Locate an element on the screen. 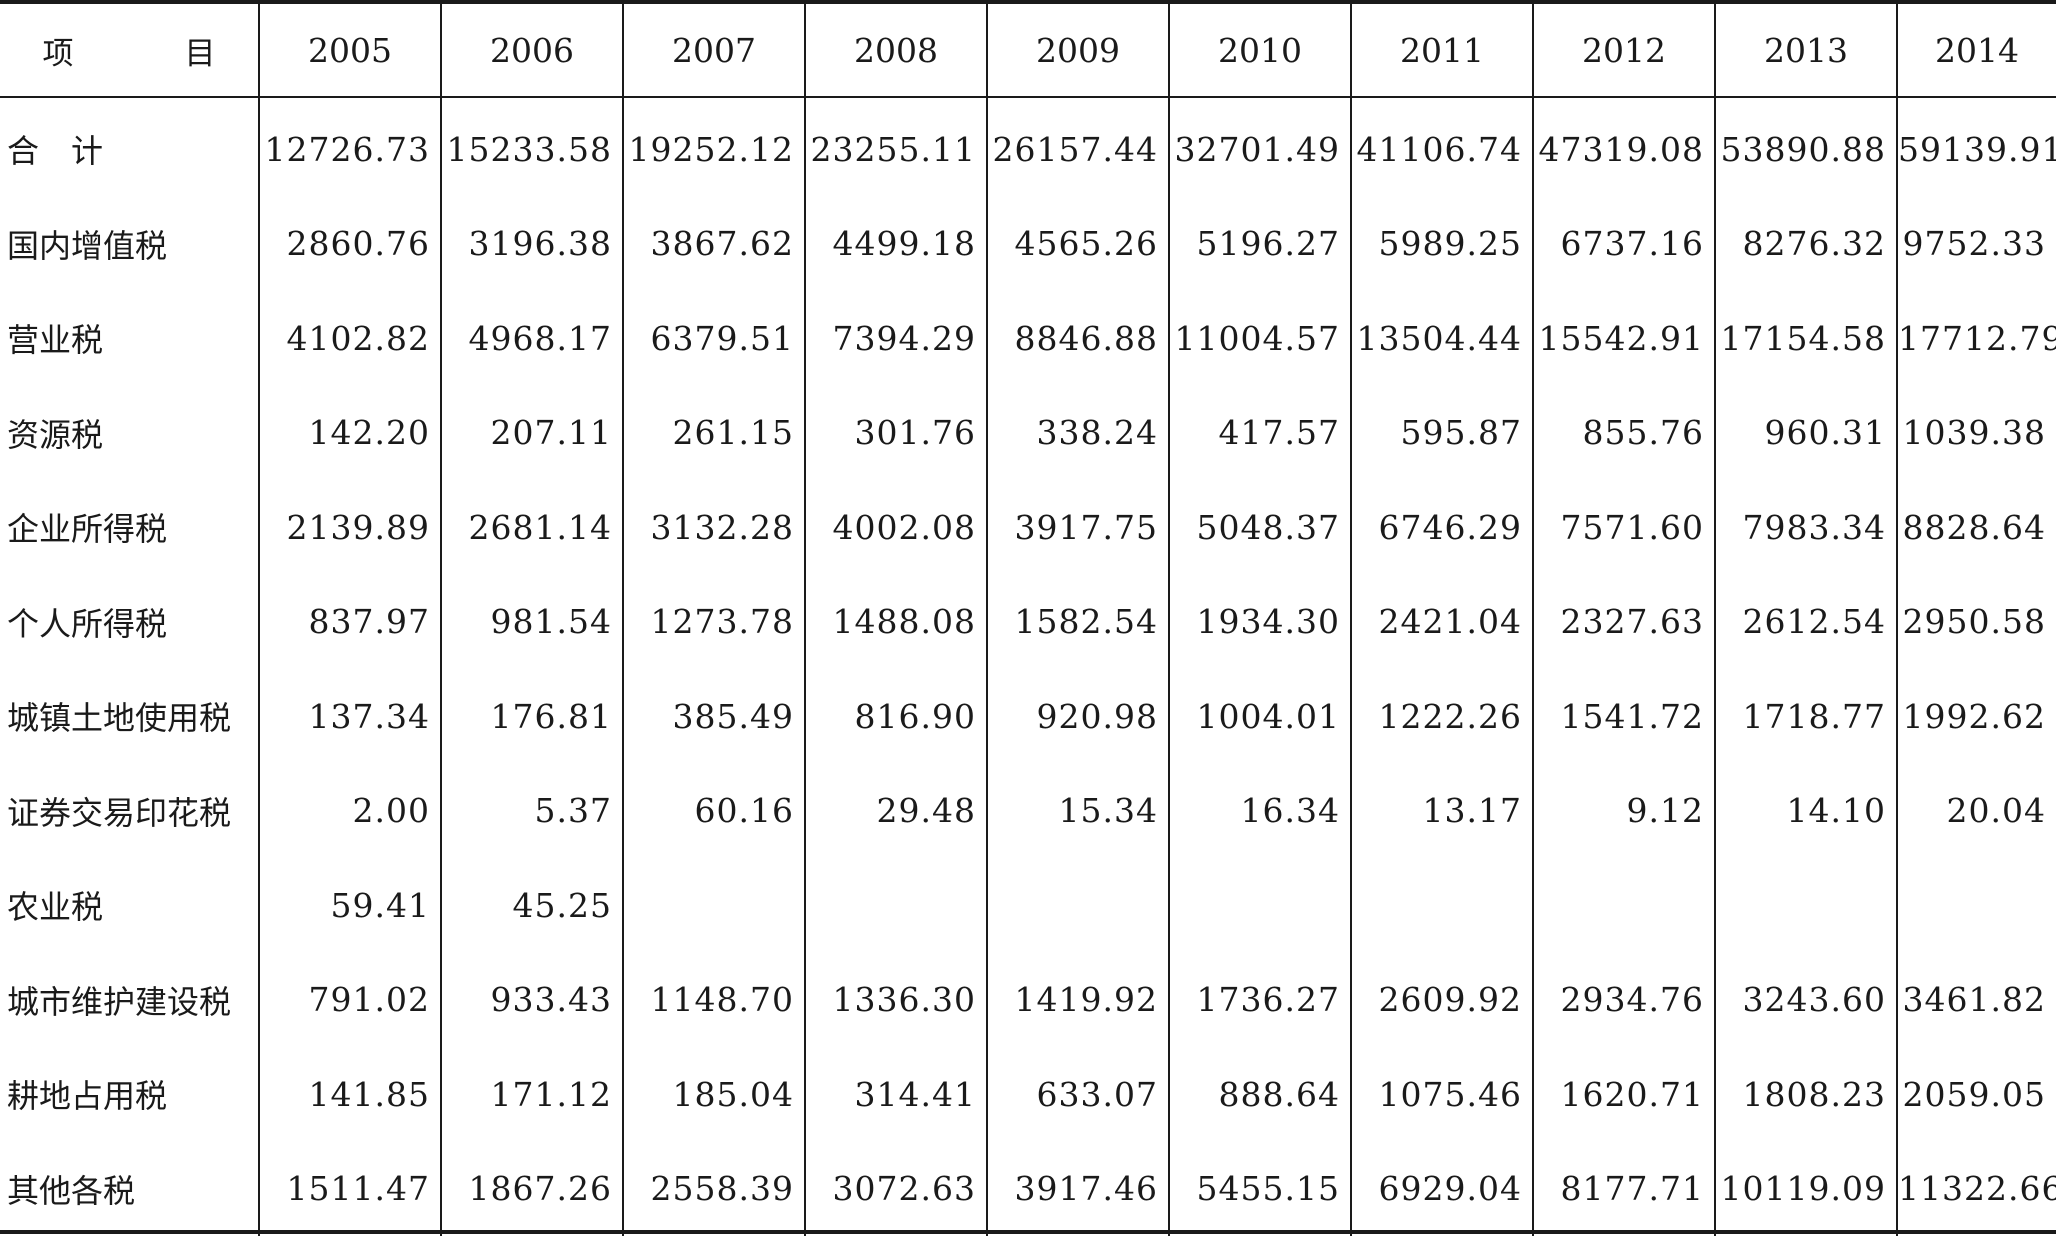 Image resolution: width=2056 pixels, height=1236 pixels. header-year: 2010 is located at coordinates (1260, 50).